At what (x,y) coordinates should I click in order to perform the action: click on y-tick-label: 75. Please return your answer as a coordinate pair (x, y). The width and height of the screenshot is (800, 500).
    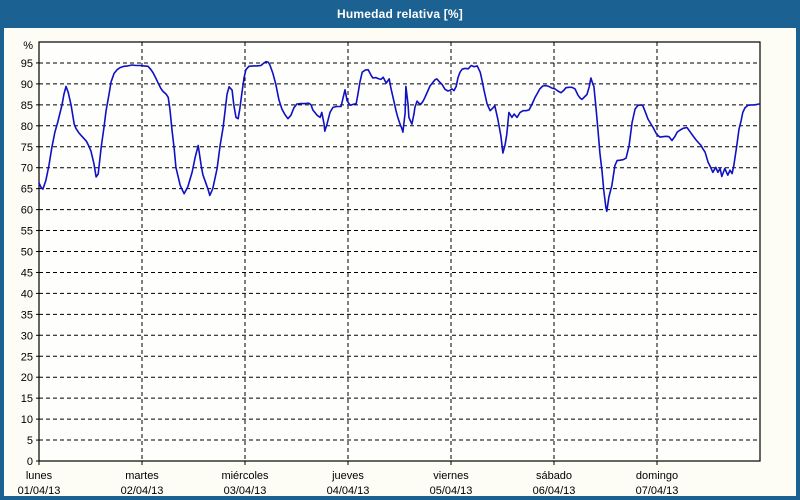
    Looking at the image, I should click on (27, 148).